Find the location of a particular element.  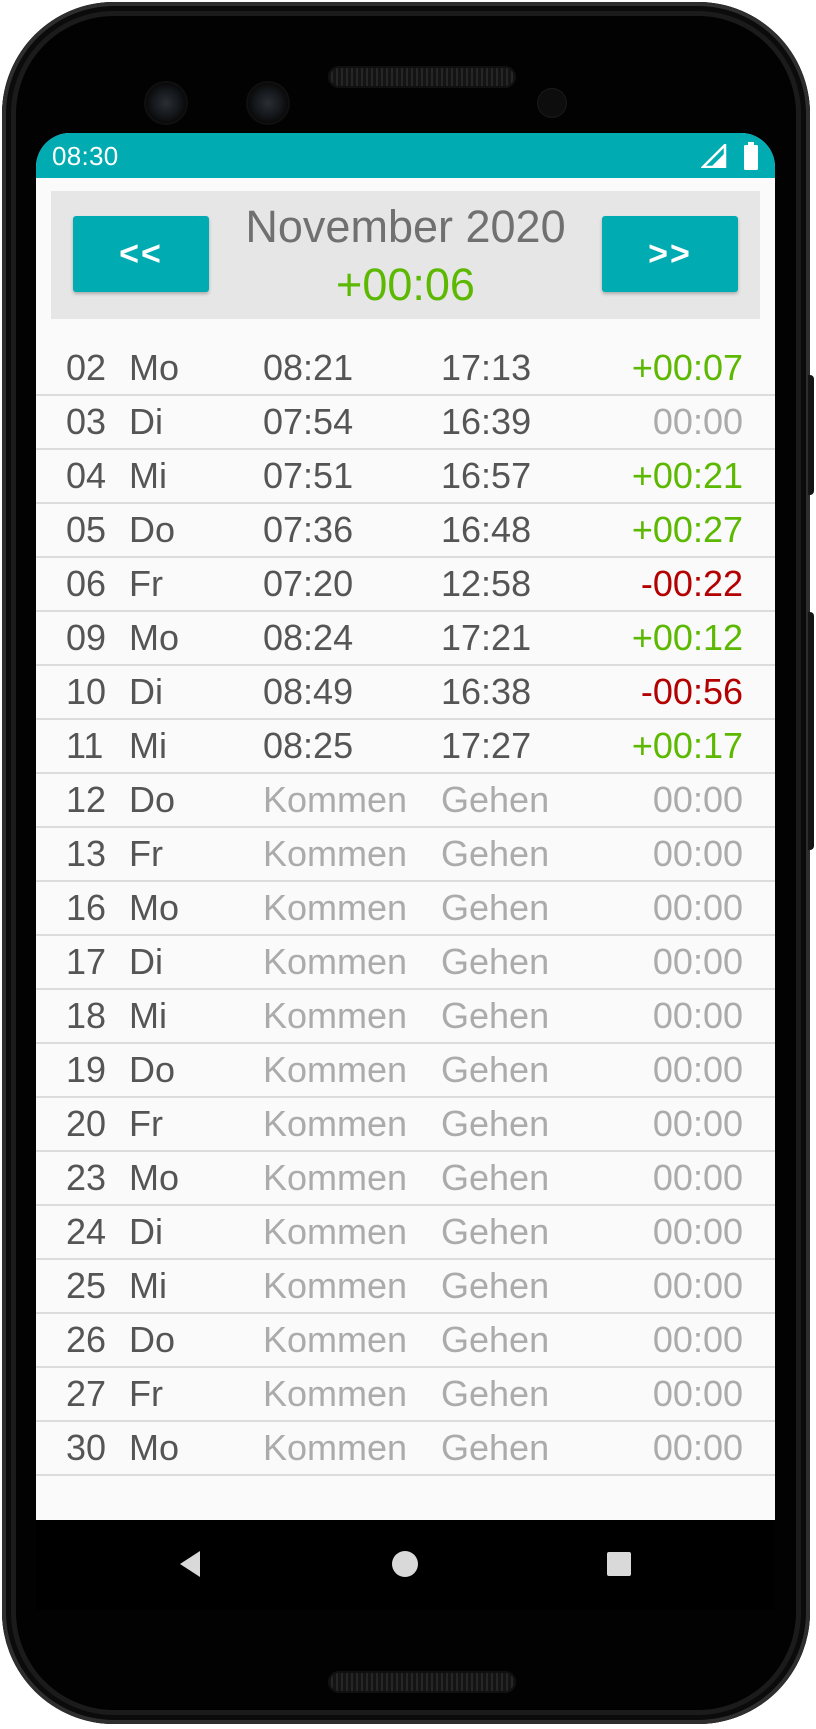

check-out-time: 17:13 is located at coordinates (486, 367).